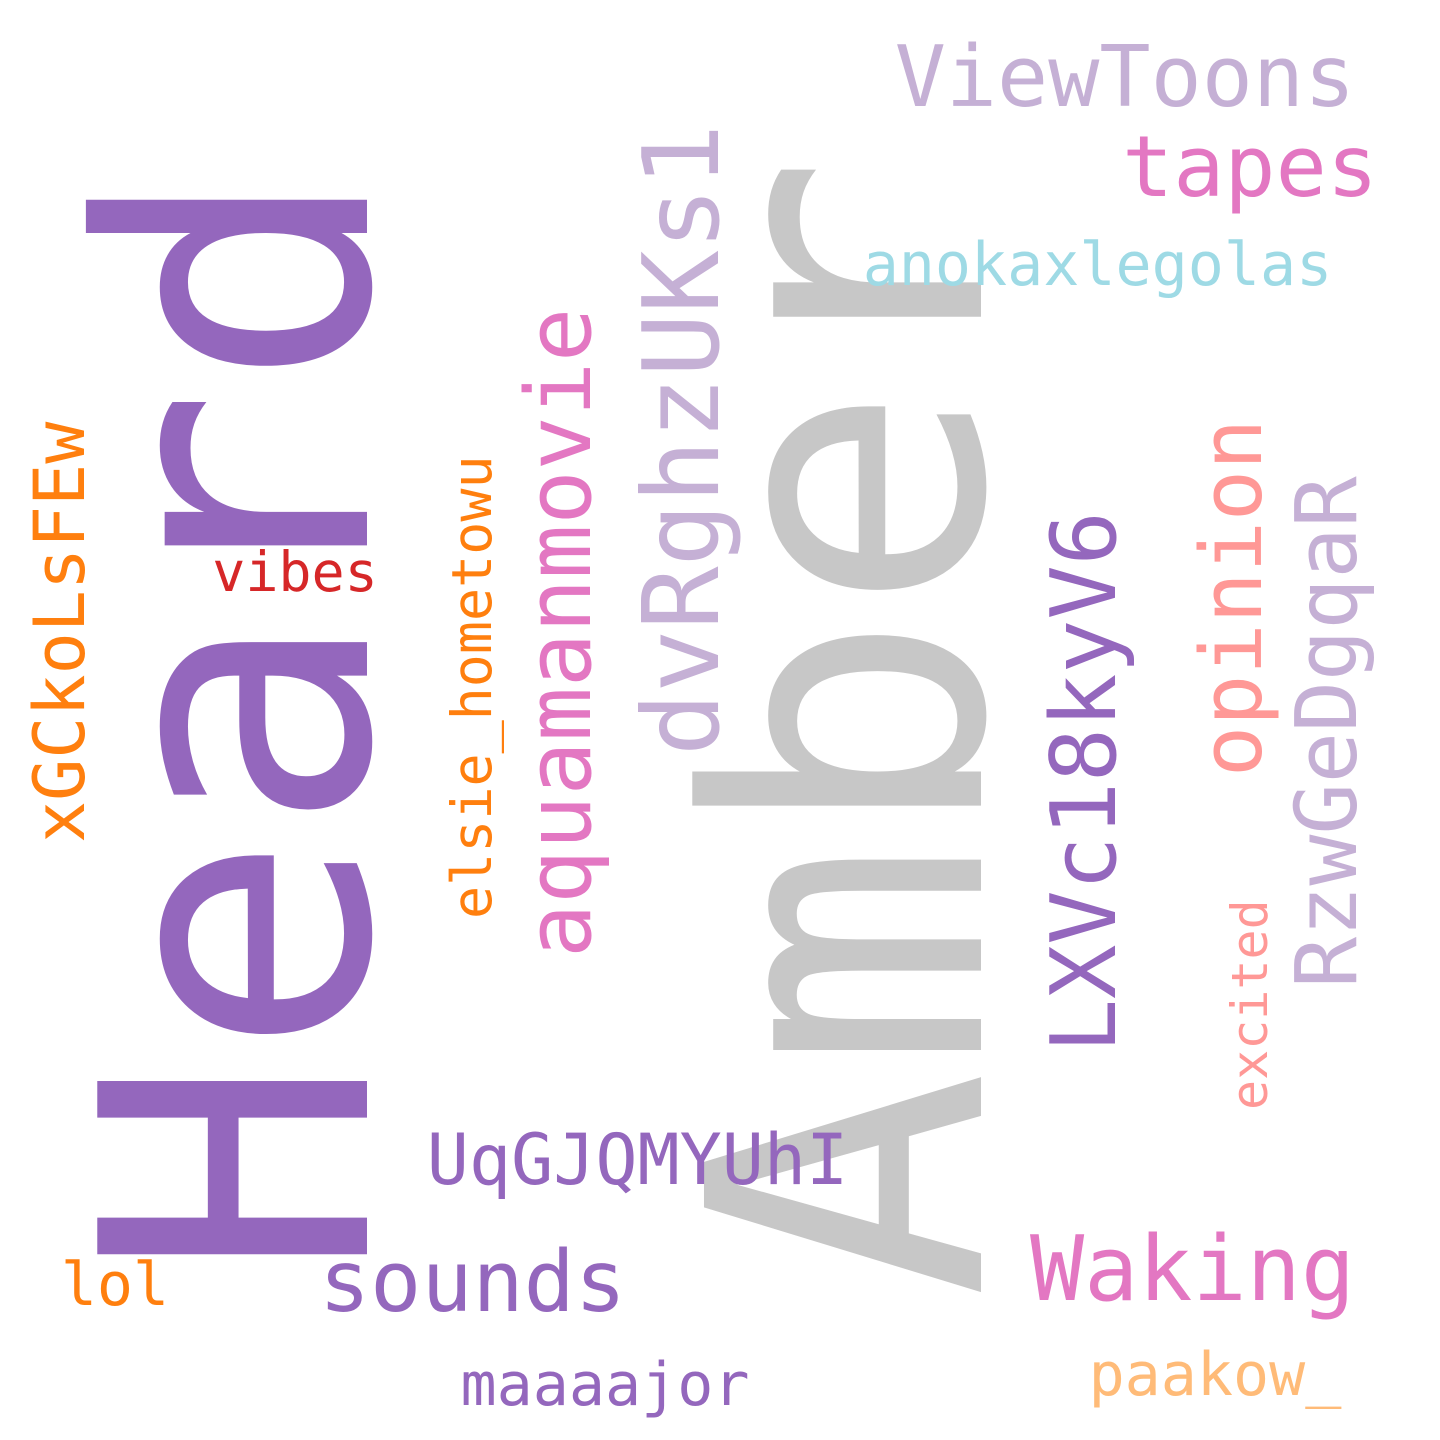  I want to click on word-tapes: tapes, so click(1250, 167).